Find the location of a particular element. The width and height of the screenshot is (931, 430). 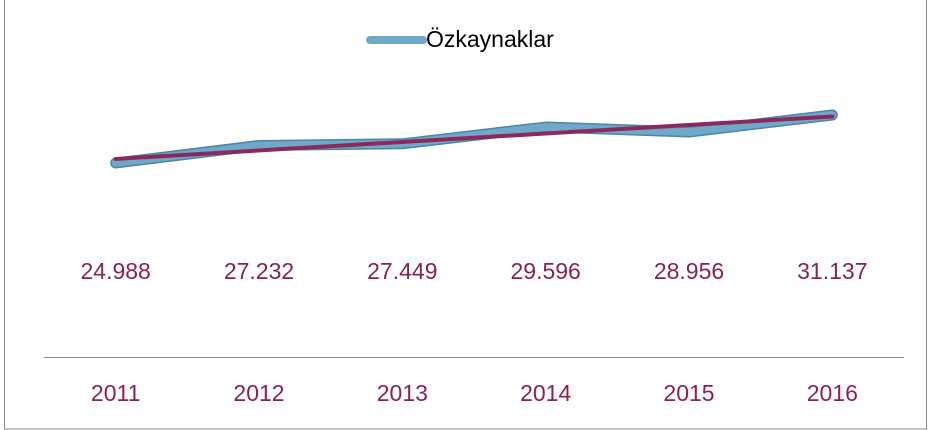

data-label: 27.232 is located at coordinates (259, 271).